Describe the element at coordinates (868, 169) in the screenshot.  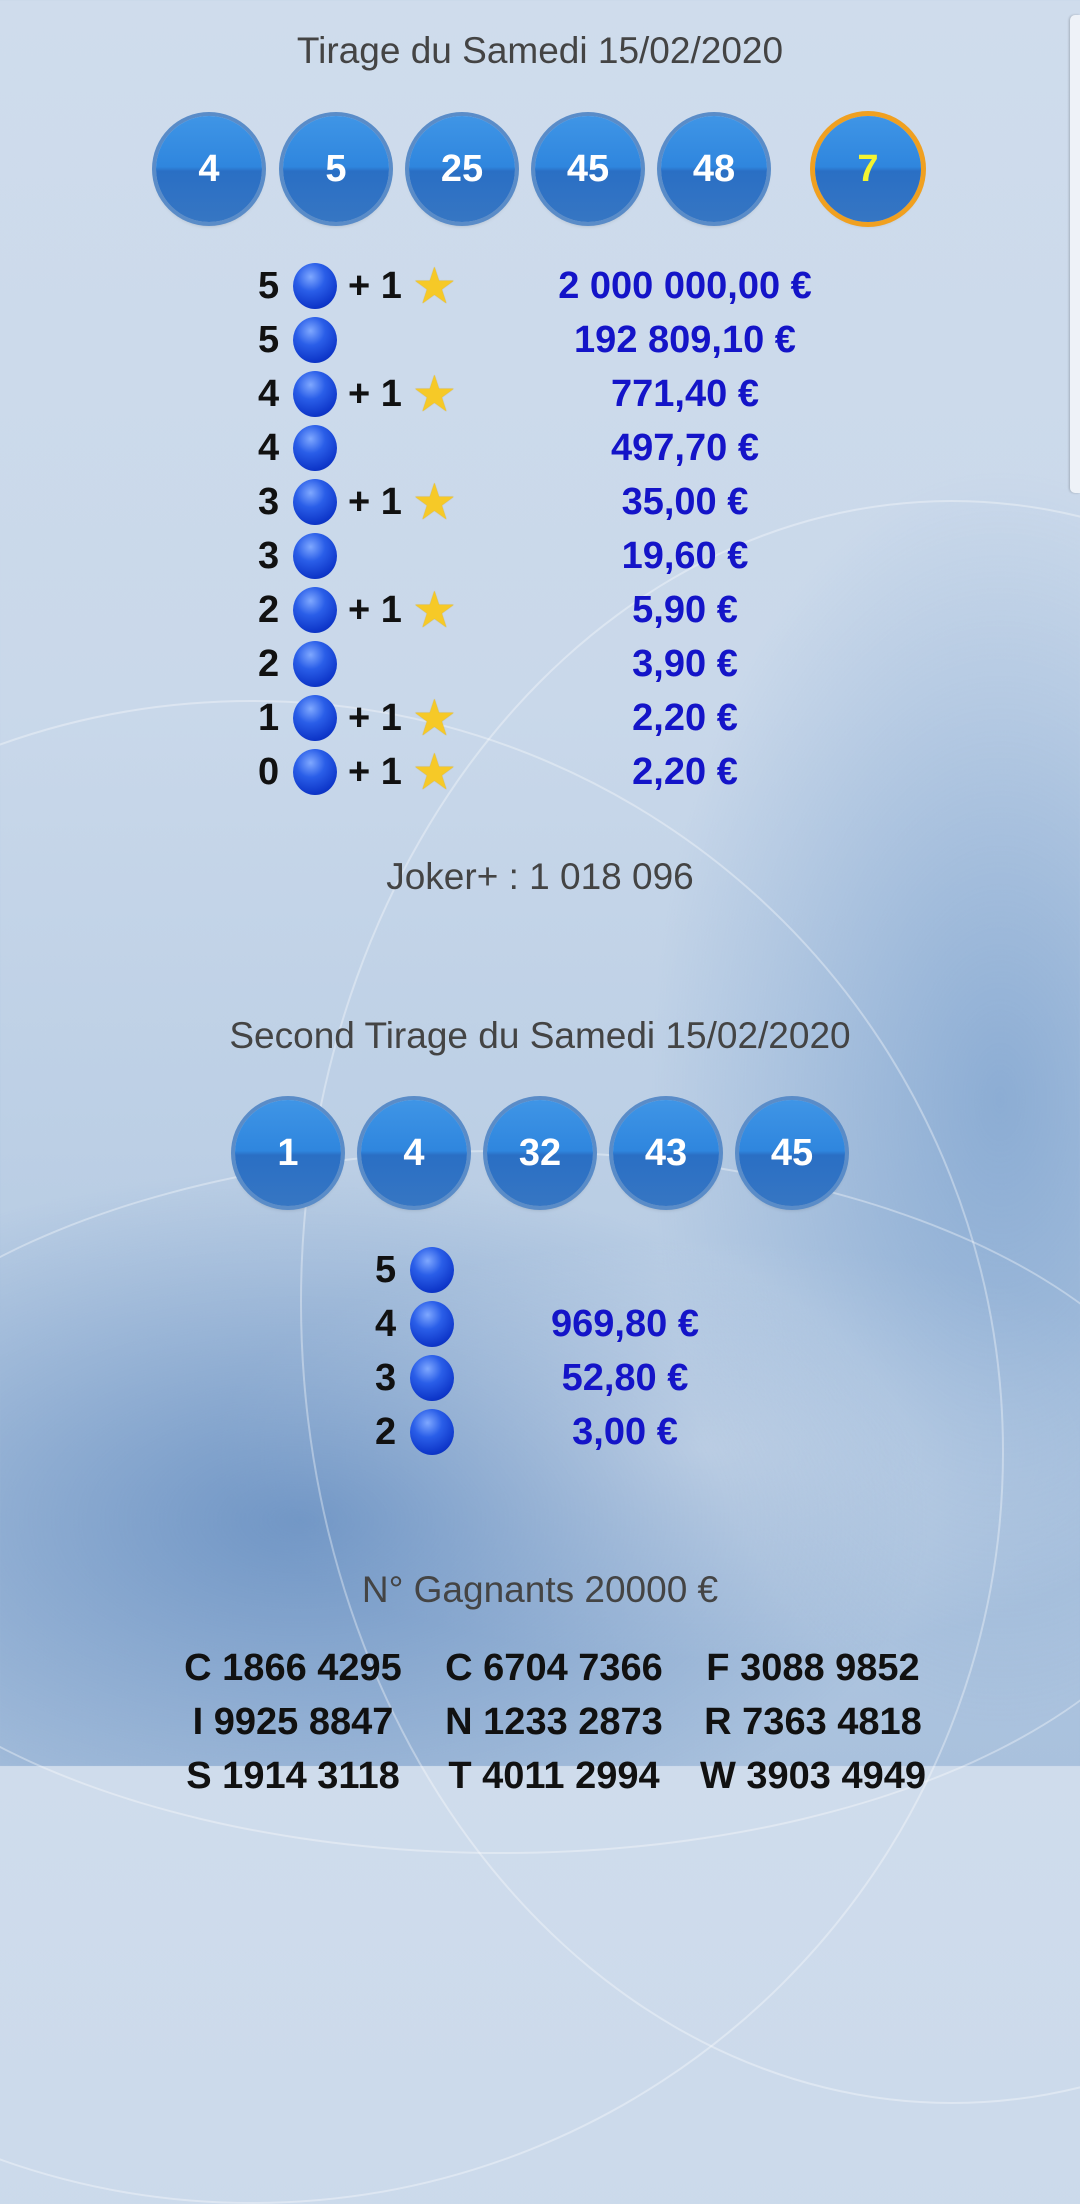
I see `lucky-star-ball: 7` at that location.